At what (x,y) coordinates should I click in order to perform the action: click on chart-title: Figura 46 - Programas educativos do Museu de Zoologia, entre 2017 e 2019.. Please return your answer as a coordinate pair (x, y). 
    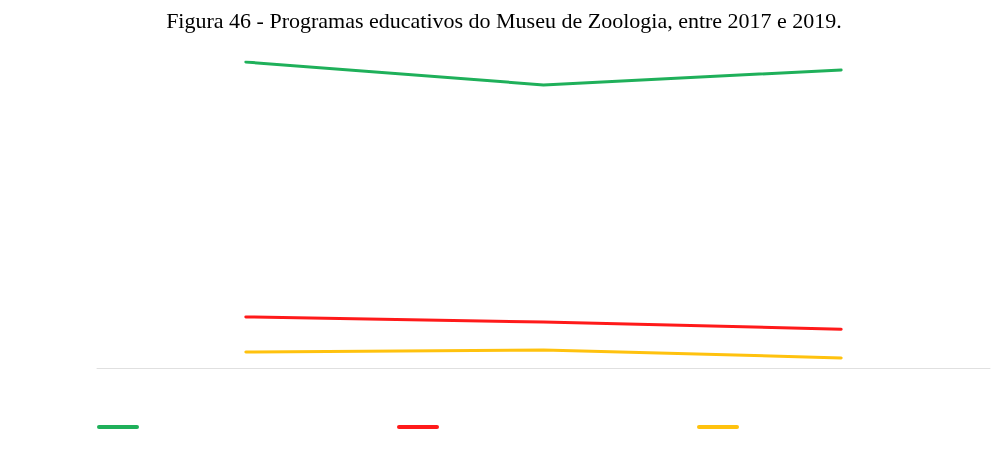
    Looking at the image, I should click on (504, 20).